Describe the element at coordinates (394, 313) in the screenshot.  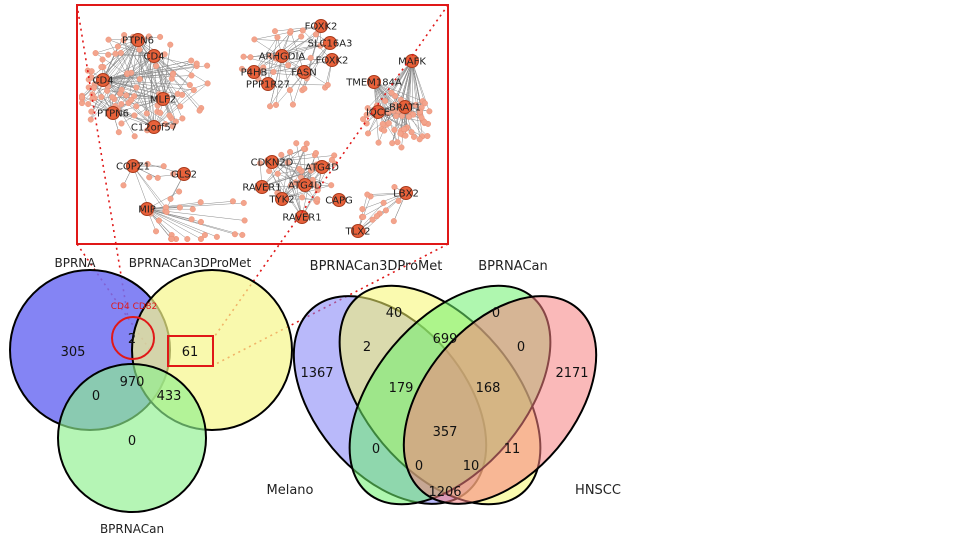
I see `venn4-count-b-only: 40` at that location.